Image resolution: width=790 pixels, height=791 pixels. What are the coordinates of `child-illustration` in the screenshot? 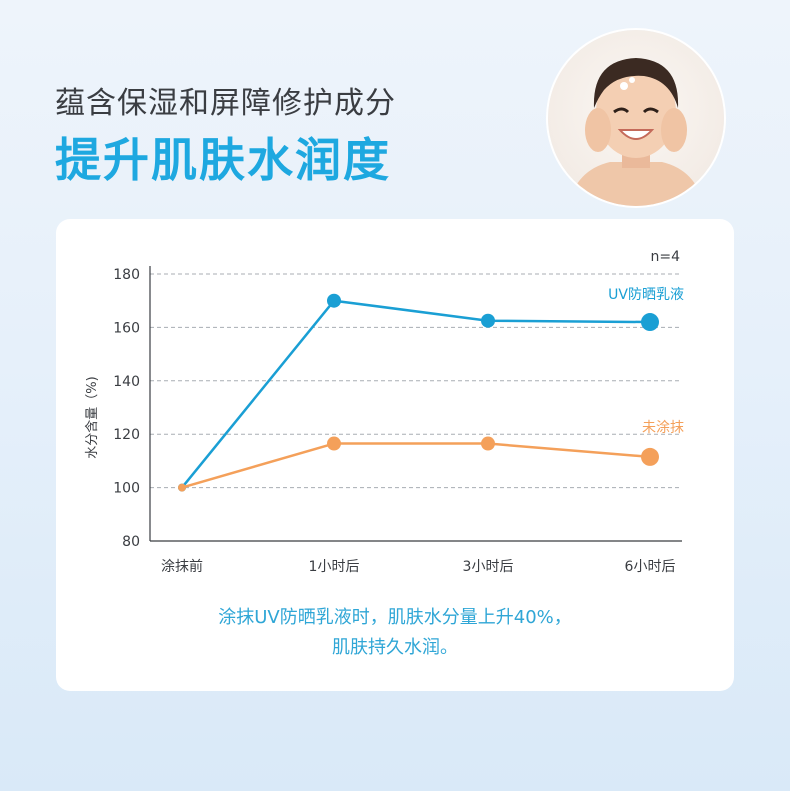 It's located at (636, 132).